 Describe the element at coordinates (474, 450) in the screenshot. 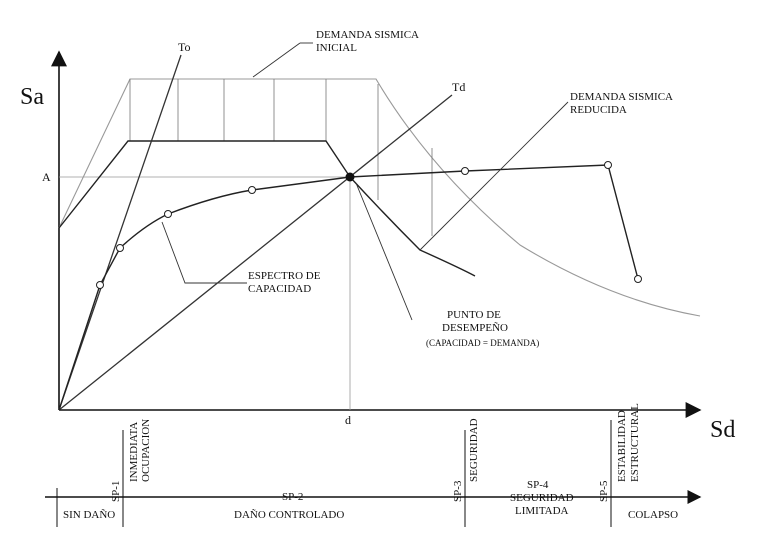

I see `sp3-level: SEGURIDAD` at that location.